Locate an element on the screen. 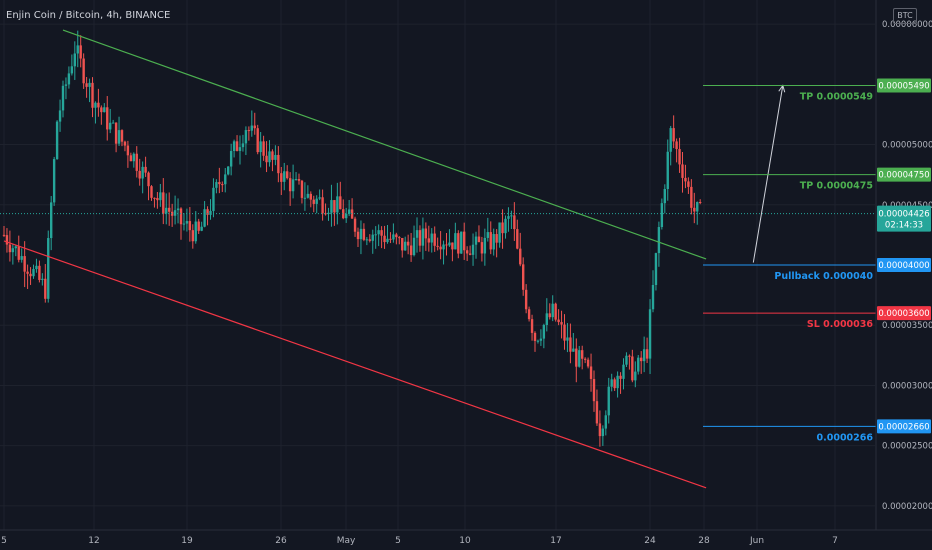 Image resolution: width=932 pixels, height=550 pixels. price-tick-label: 0.00003500 is located at coordinates (907, 326).